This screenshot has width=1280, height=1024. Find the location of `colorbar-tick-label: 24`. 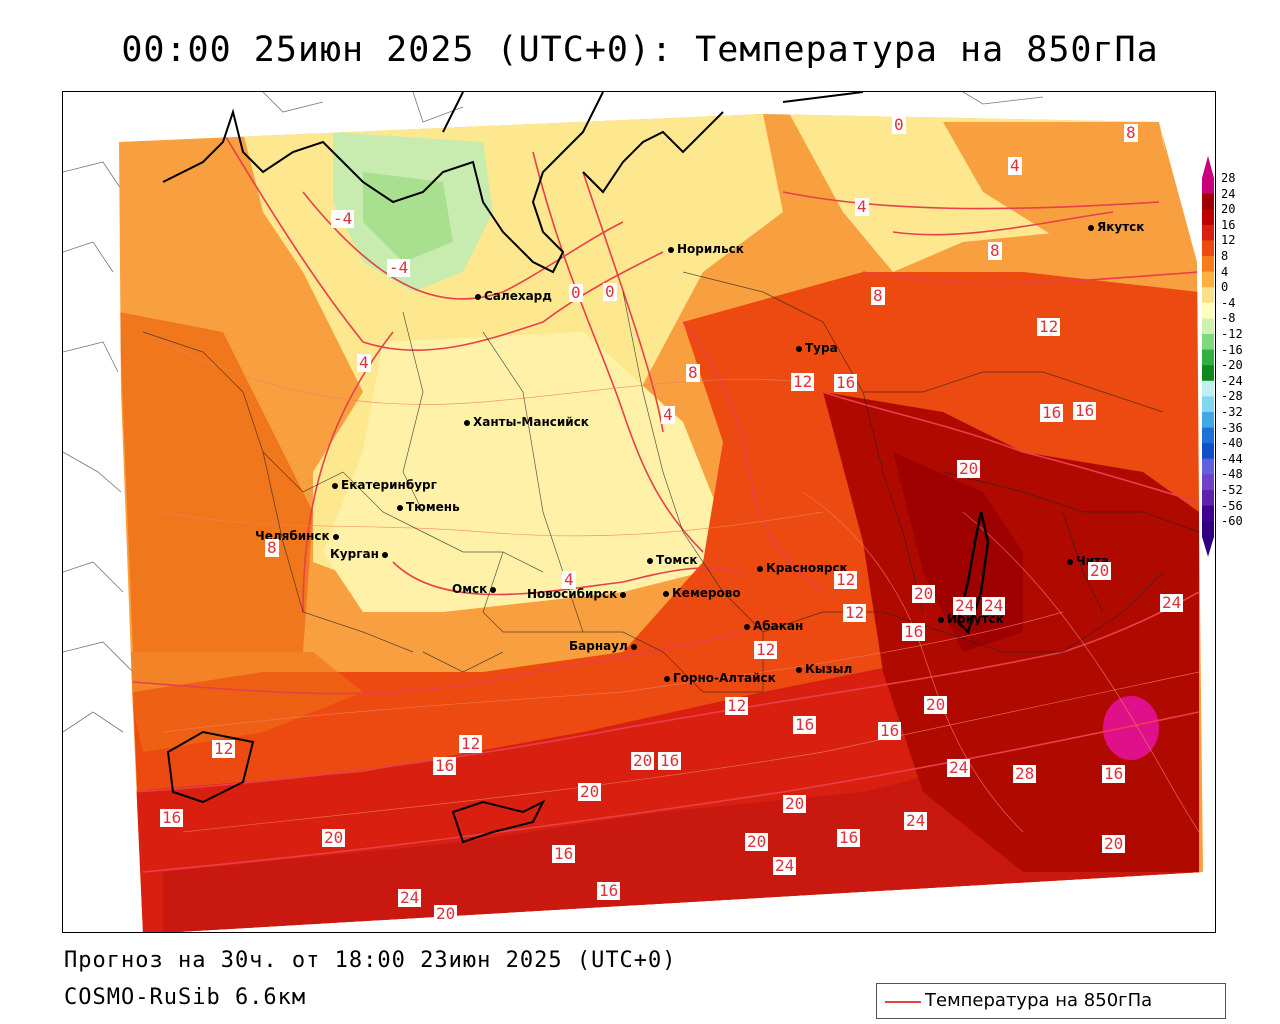

colorbar-tick-label: 24 is located at coordinates (1228, 193).